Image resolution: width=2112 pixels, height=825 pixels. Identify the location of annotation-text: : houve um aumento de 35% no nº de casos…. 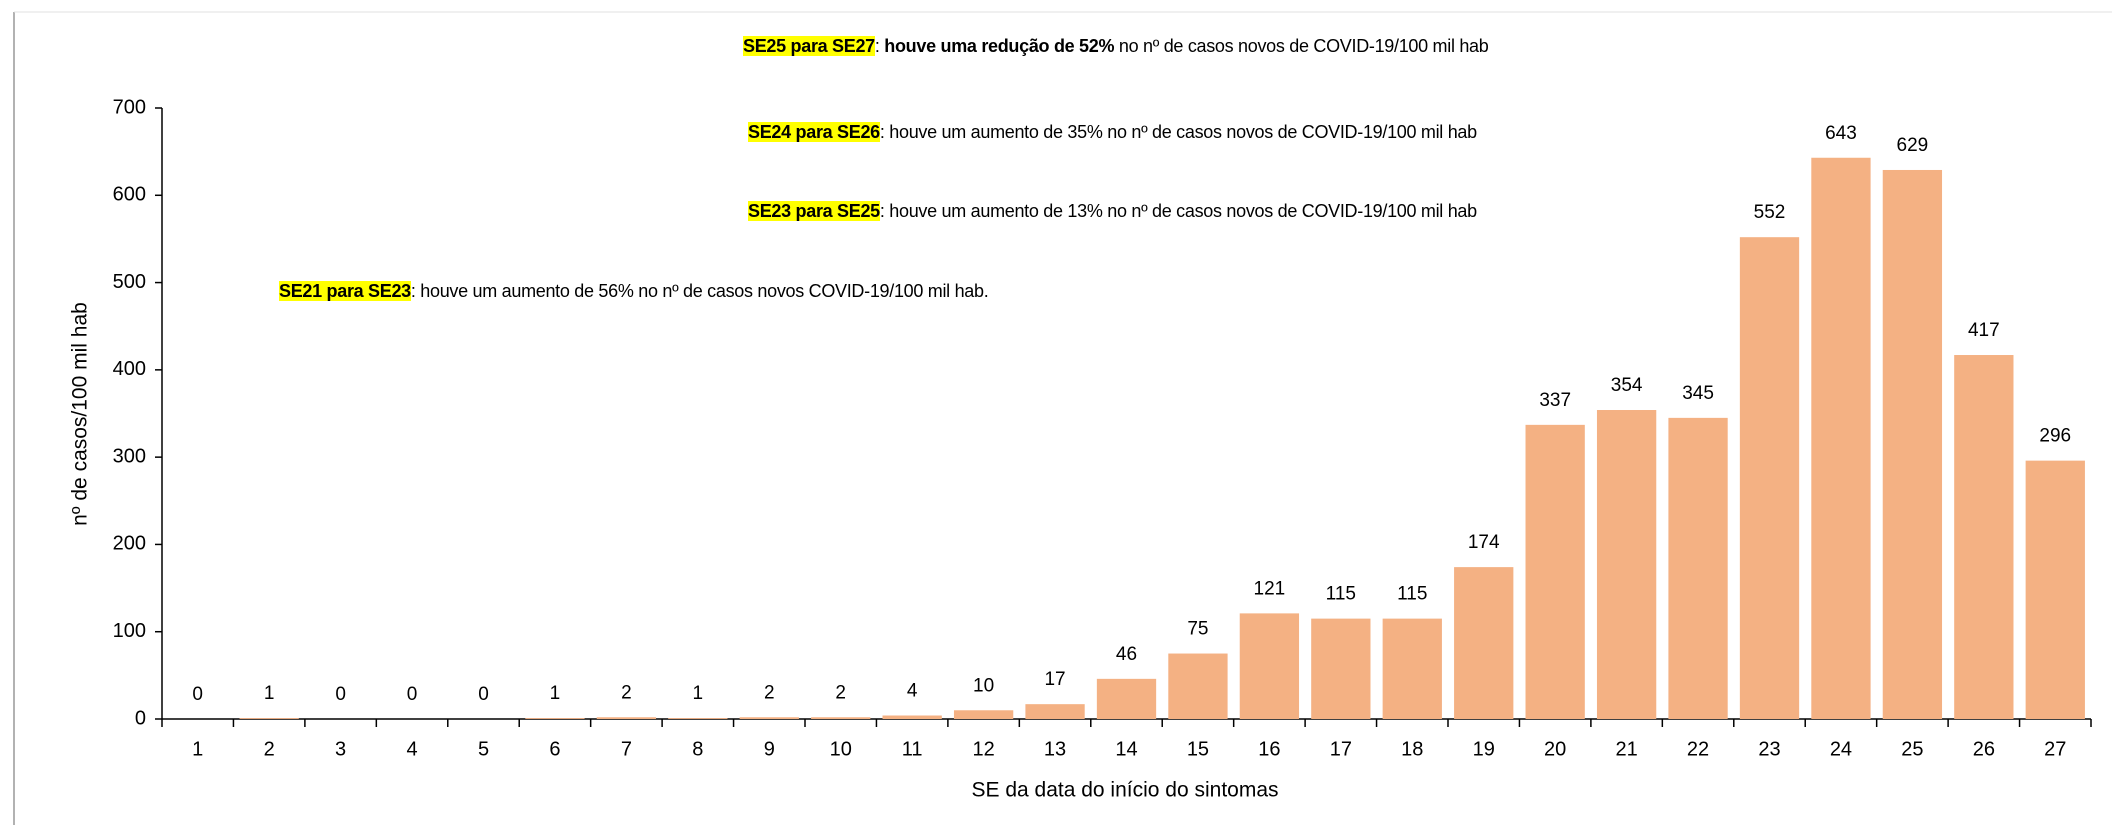
(1178, 132).